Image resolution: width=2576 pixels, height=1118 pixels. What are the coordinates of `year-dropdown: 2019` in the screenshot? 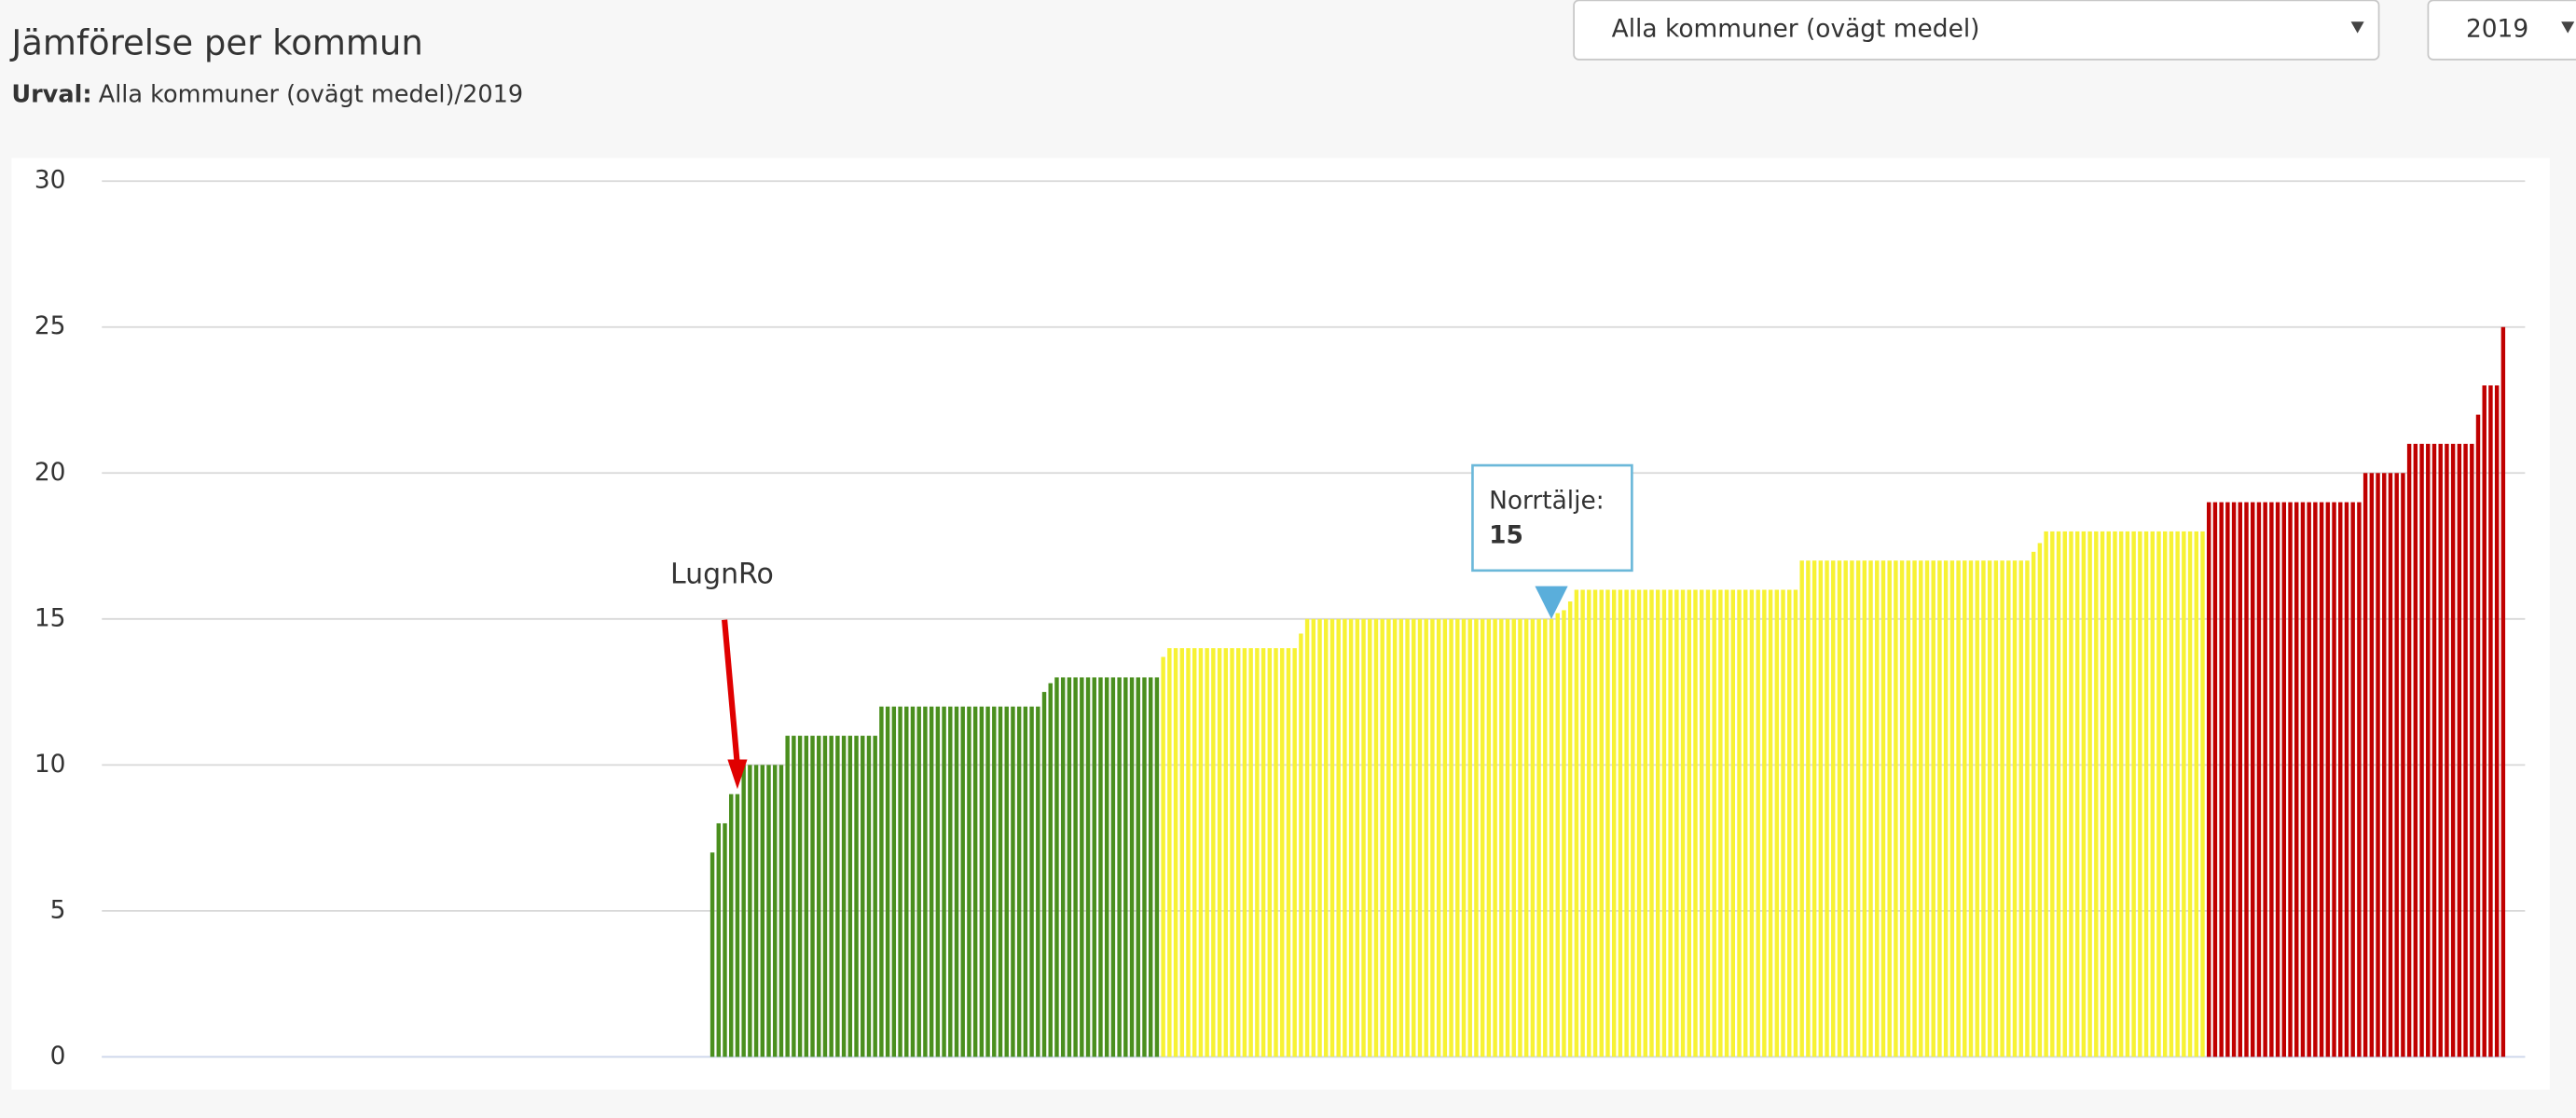 It's located at (2501, 30).